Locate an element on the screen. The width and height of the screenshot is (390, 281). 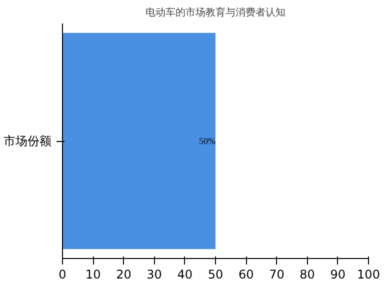
chart-title: 电动车的市场教育与消费者认知 is located at coordinates (216, 12).